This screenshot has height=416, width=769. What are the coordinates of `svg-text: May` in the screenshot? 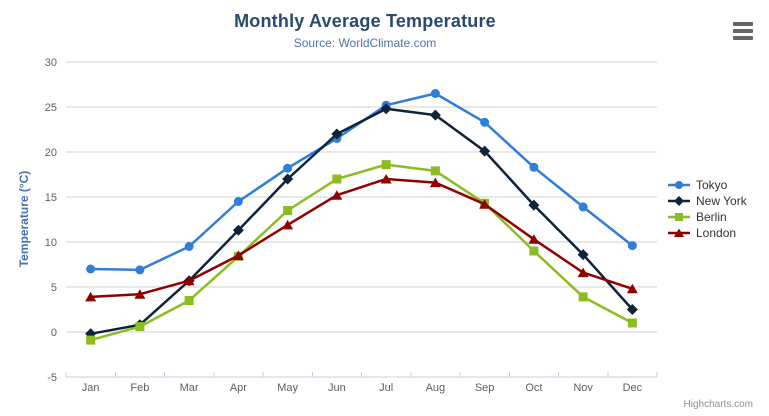 It's located at (287, 388).